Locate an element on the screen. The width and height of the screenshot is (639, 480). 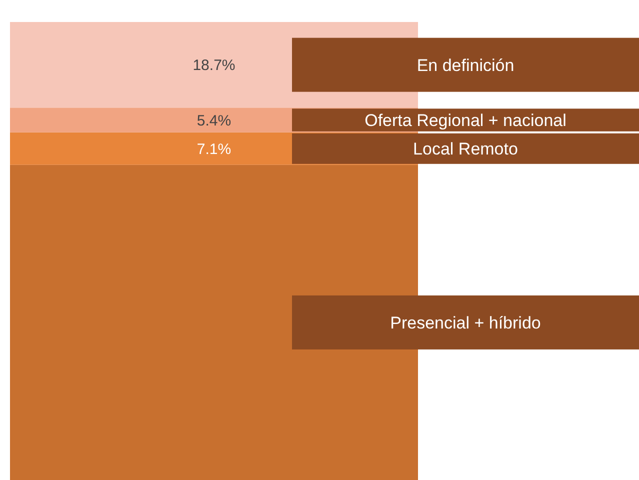
series-label: Local Remoto is located at coordinates (465, 149).